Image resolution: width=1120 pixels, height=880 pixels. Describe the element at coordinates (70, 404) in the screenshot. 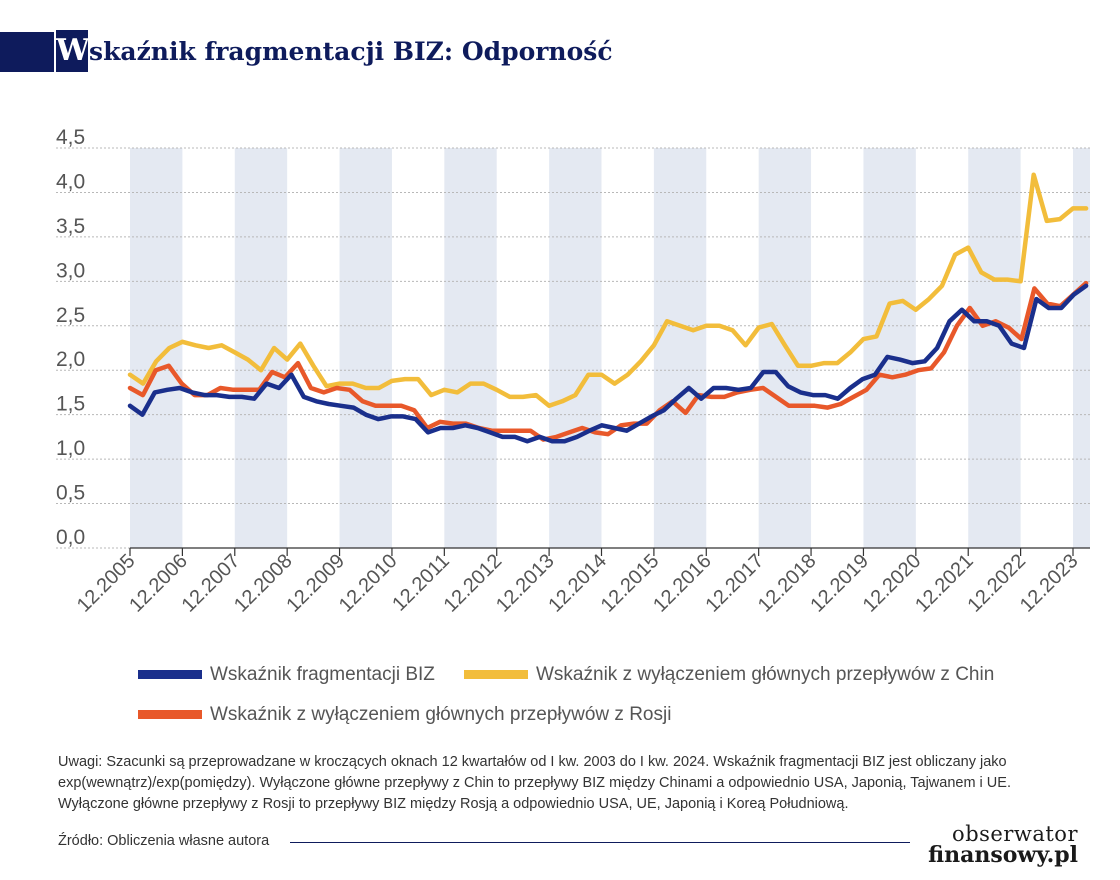

I see `y-tick-label: 1,5` at that location.